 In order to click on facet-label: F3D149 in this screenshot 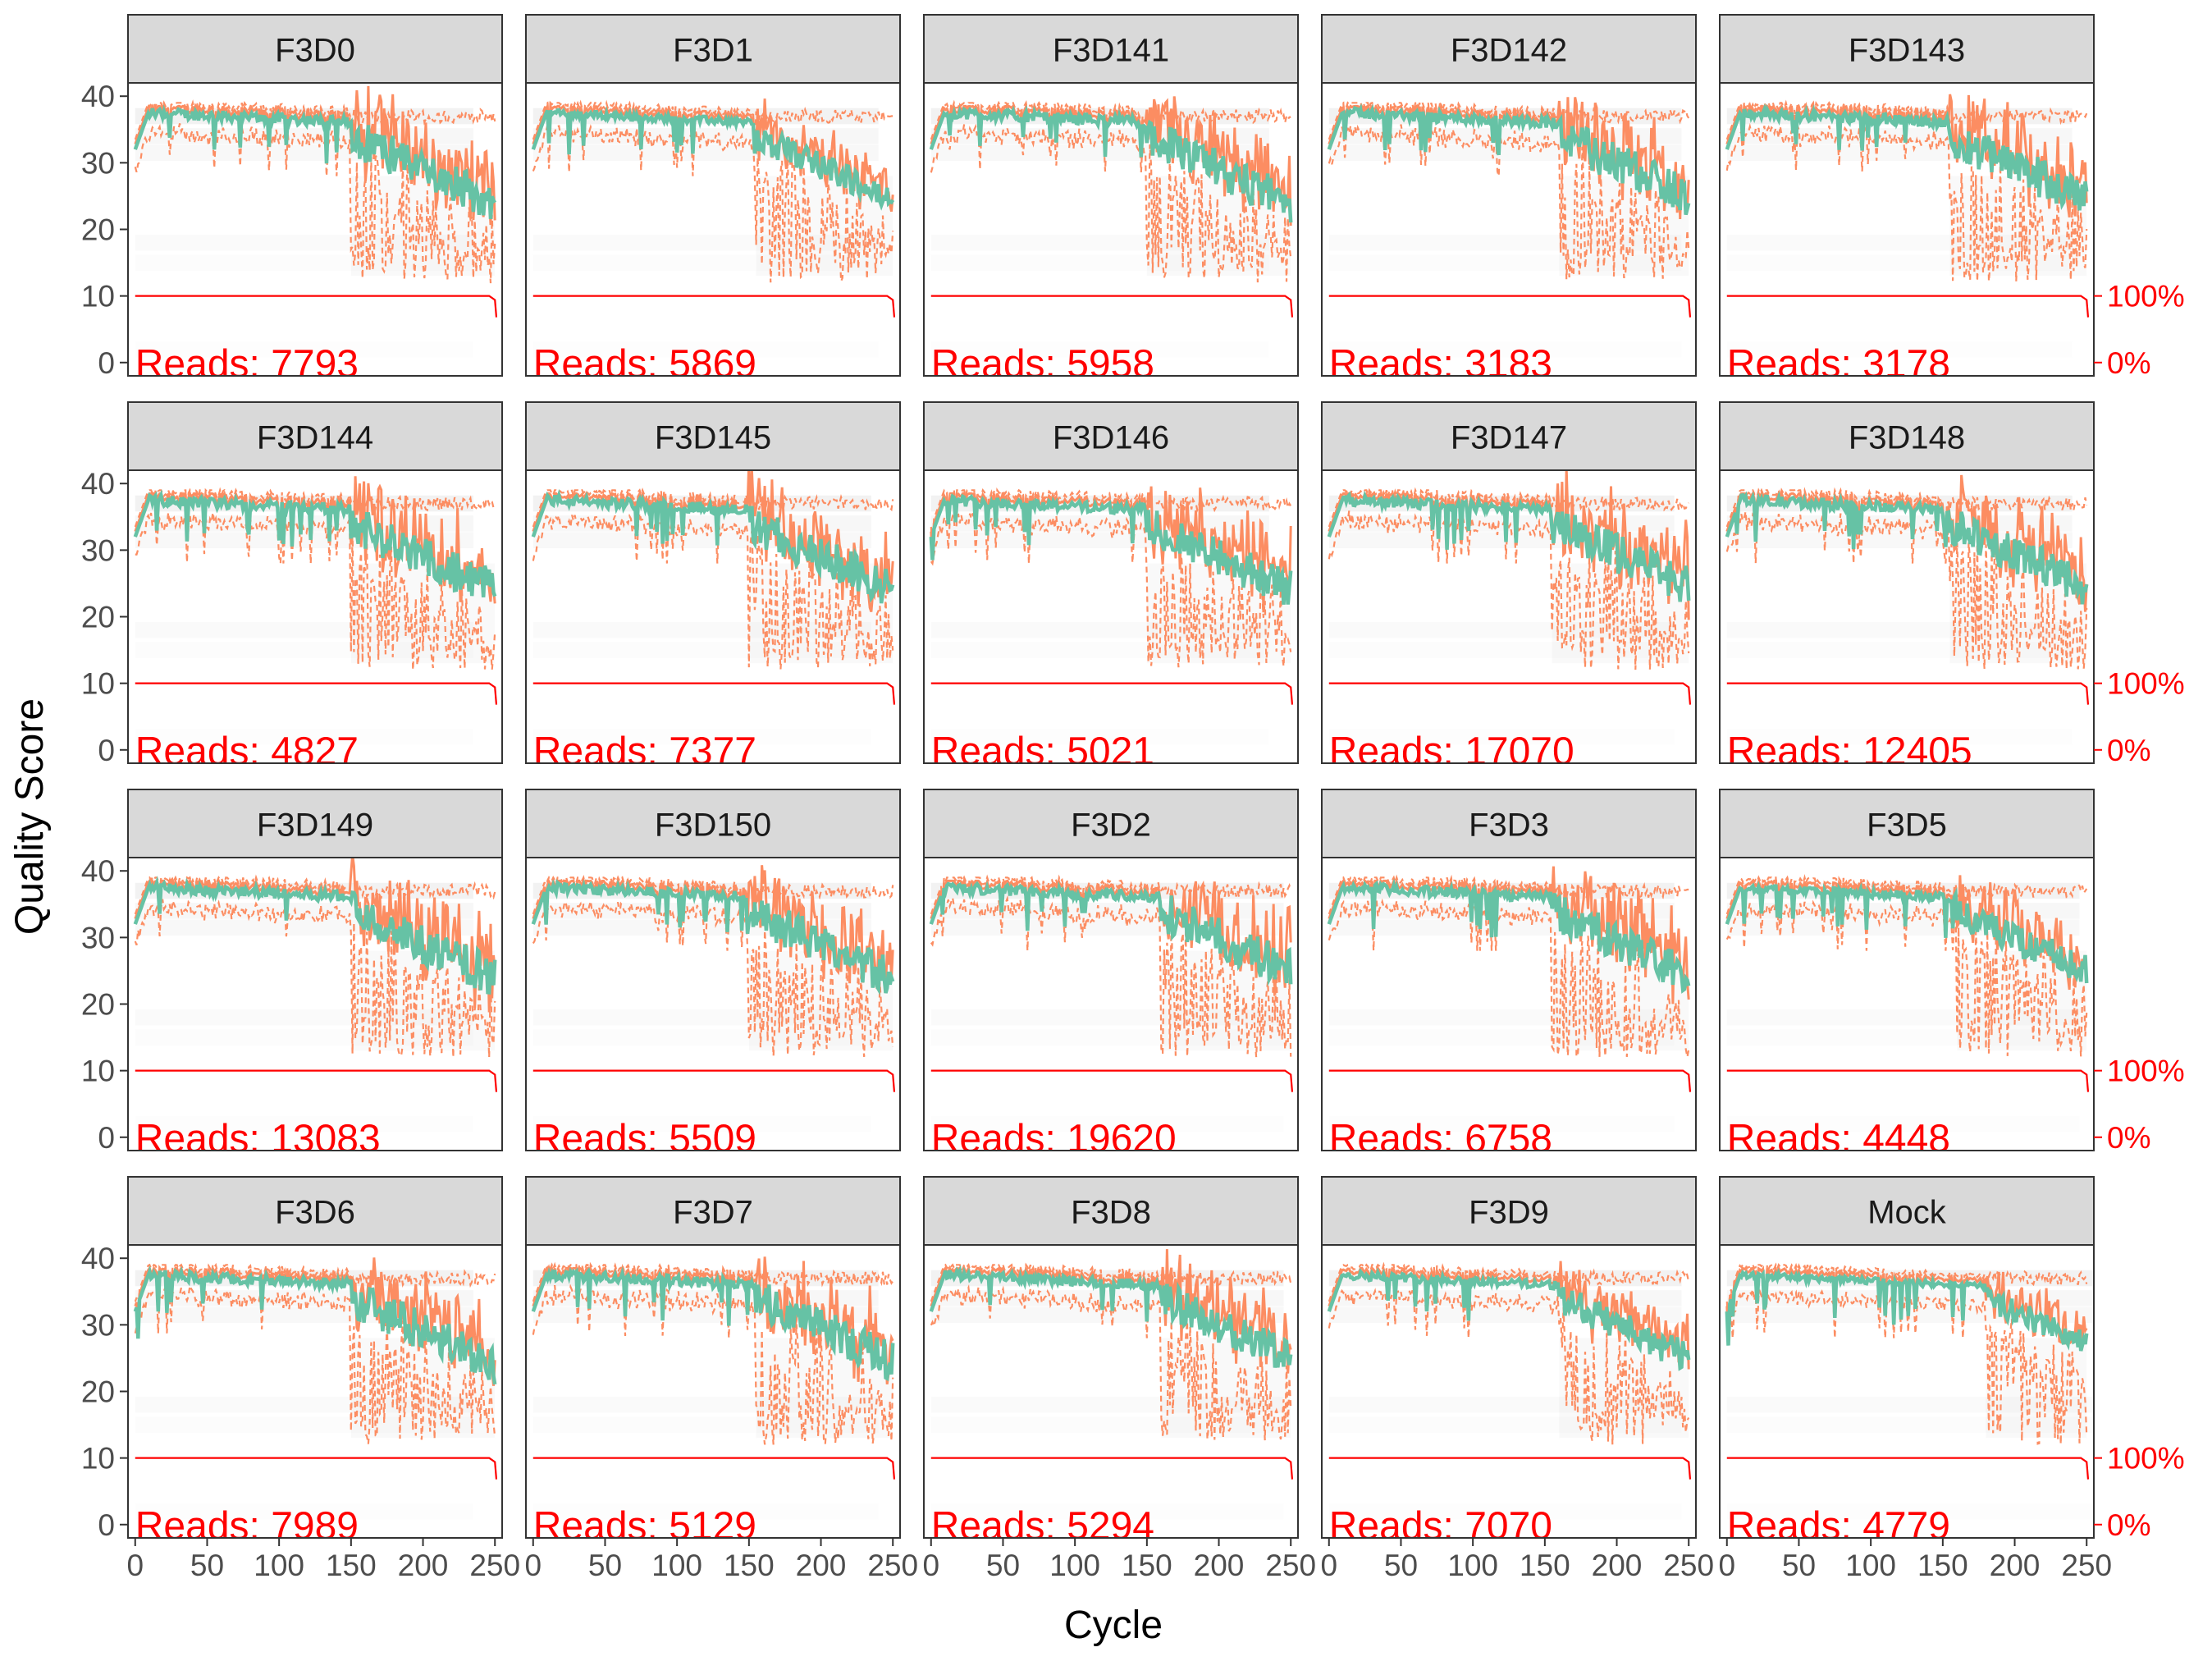, I will do `click(315, 826)`.